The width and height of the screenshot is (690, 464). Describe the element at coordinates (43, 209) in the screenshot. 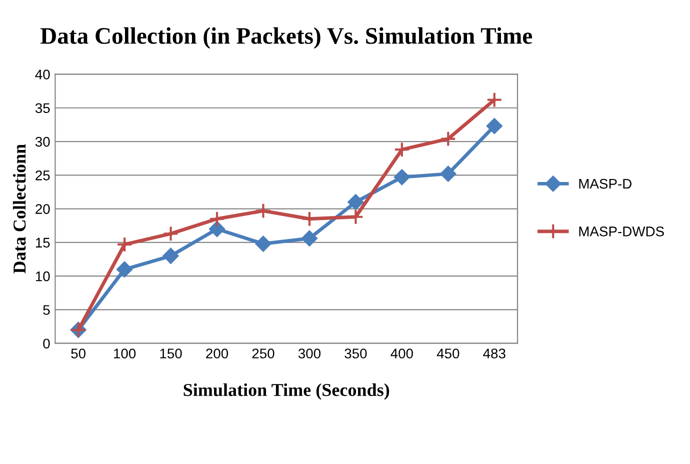

I see `y-tick-label: 20` at that location.